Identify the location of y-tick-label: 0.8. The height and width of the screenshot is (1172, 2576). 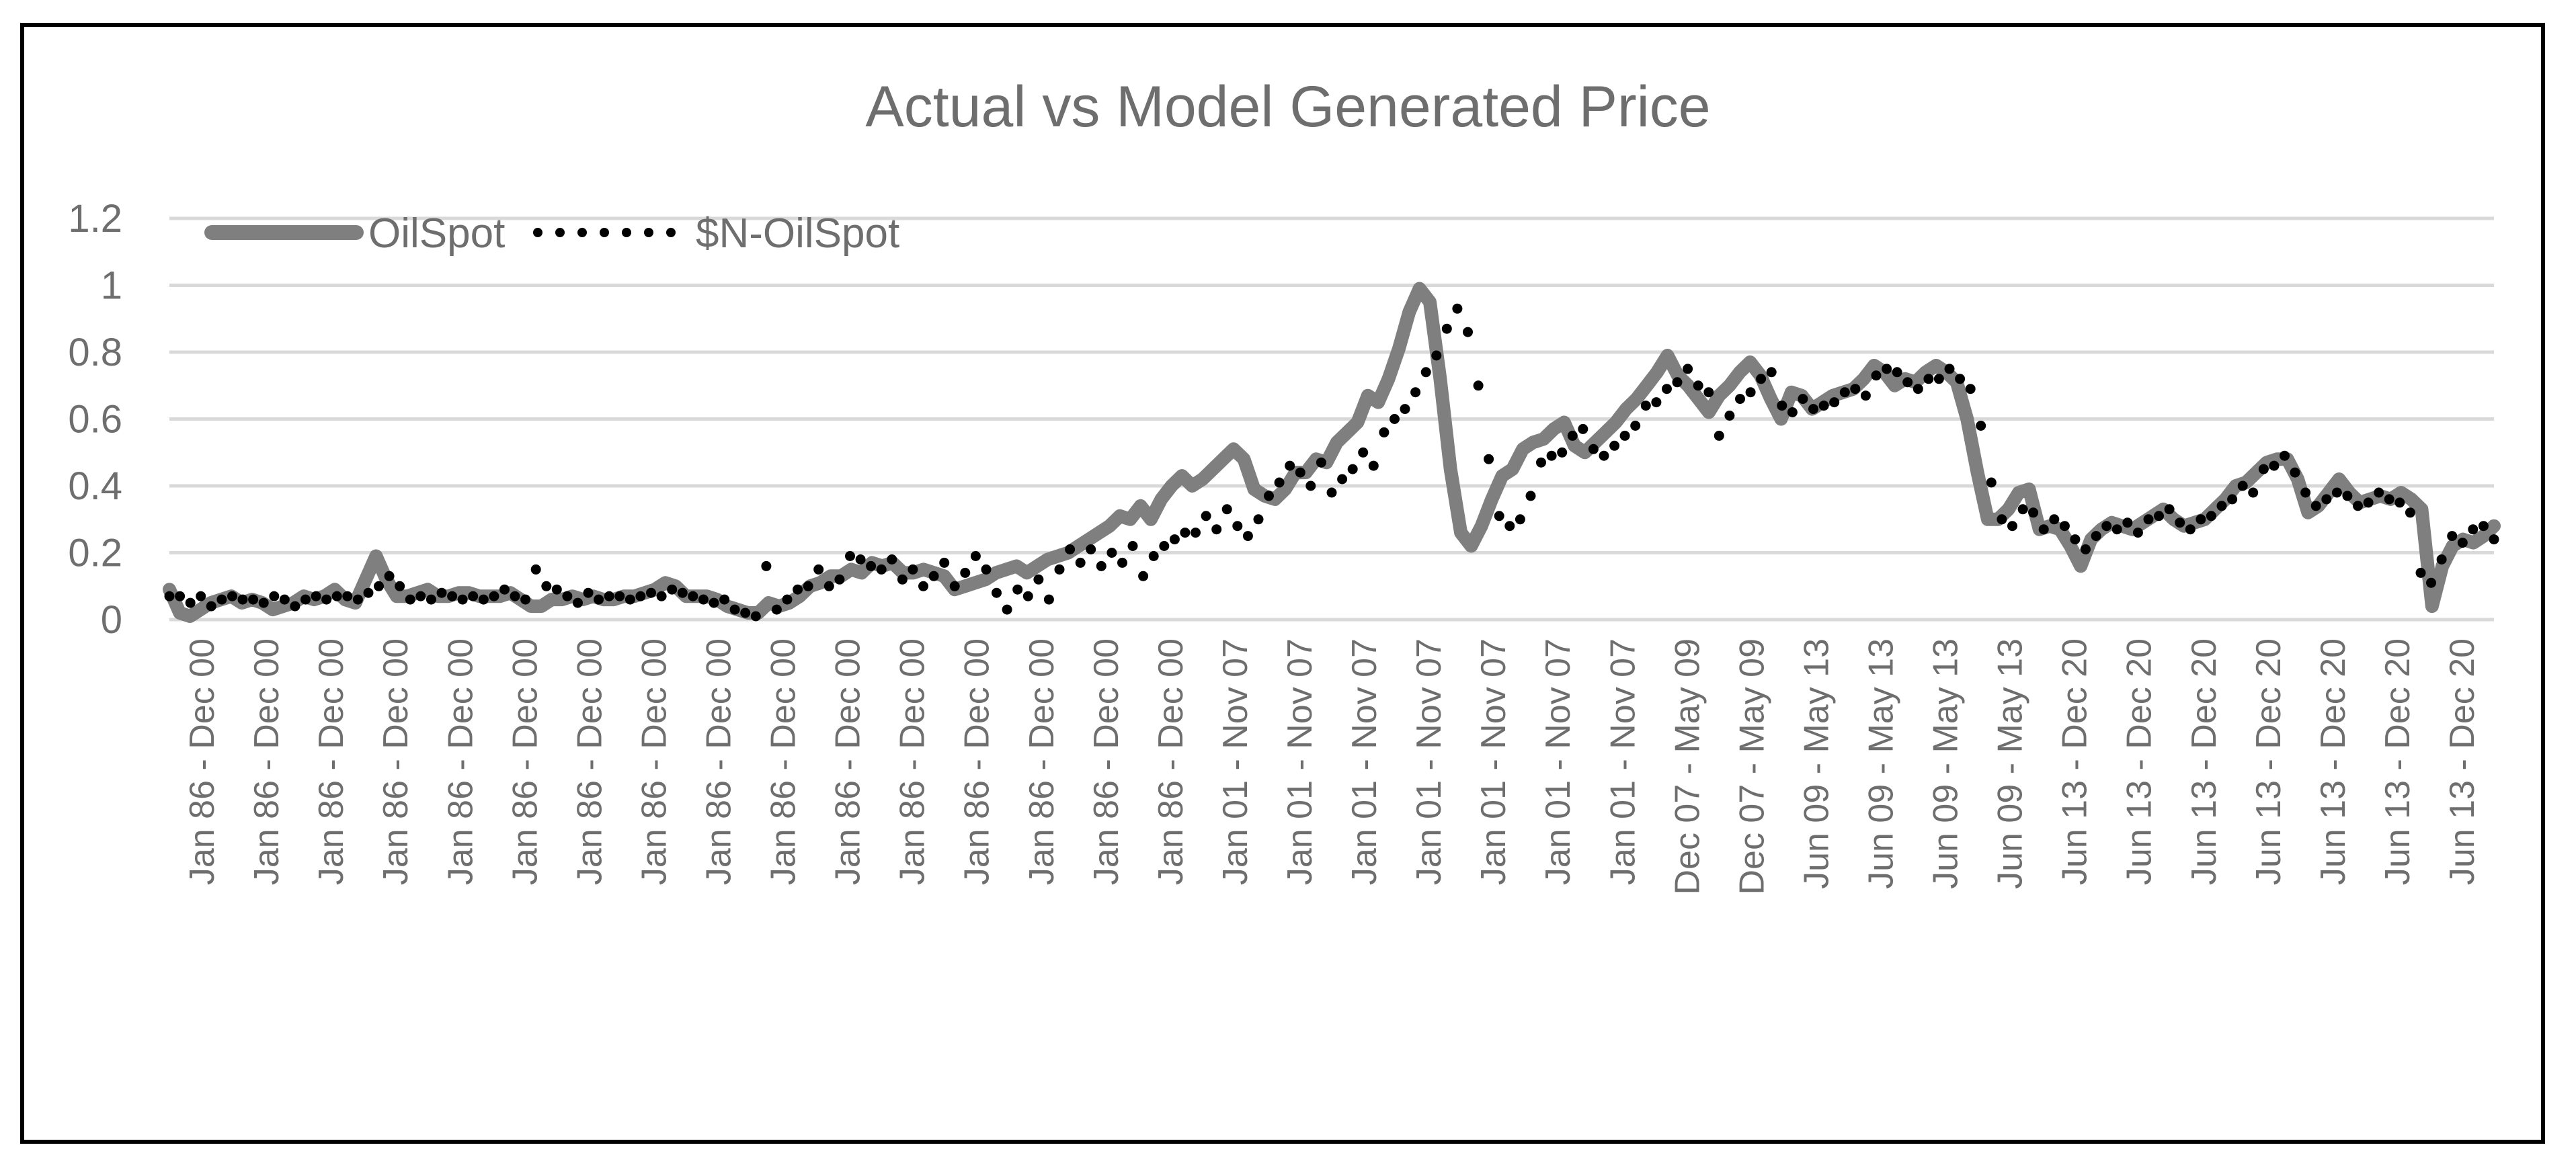
(95, 352).